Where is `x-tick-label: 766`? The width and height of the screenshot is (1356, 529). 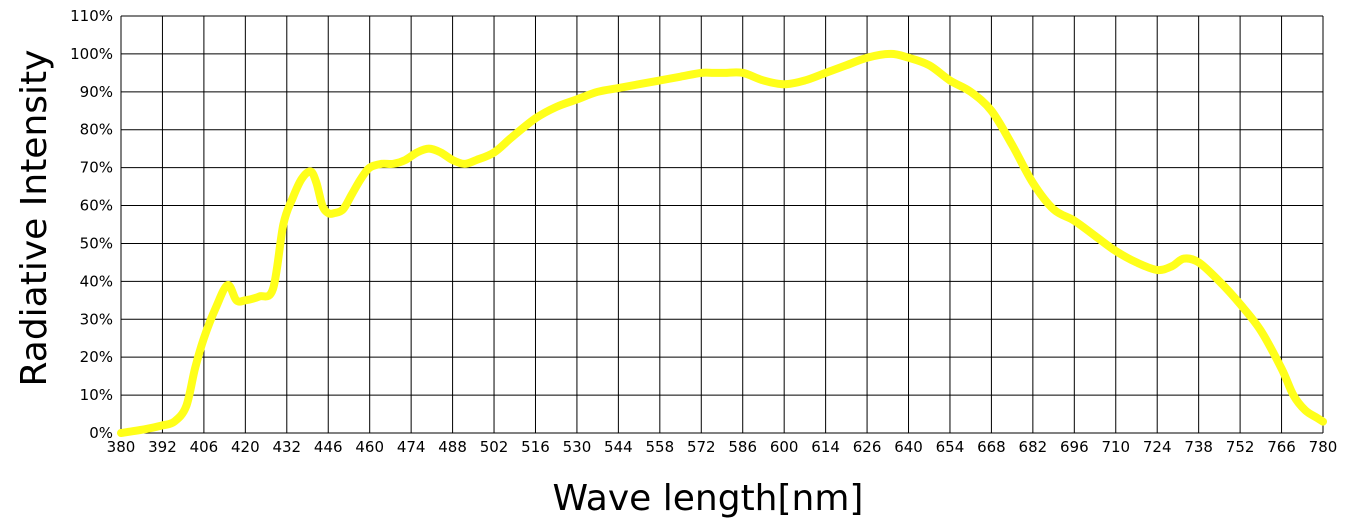
x-tick-label: 766 is located at coordinates (1281, 447).